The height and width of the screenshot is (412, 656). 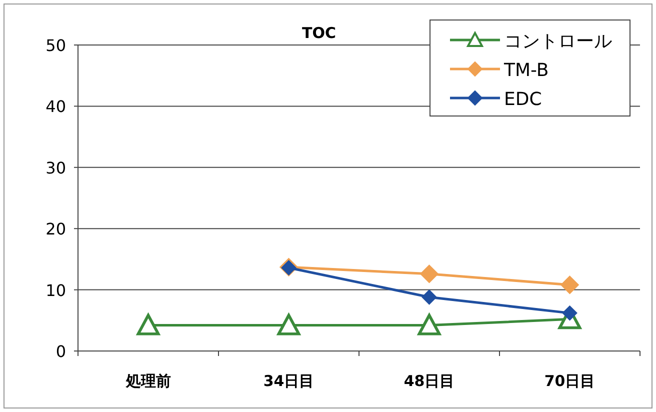 I want to click on y-tick-label: 10, so click(x=56, y=290).